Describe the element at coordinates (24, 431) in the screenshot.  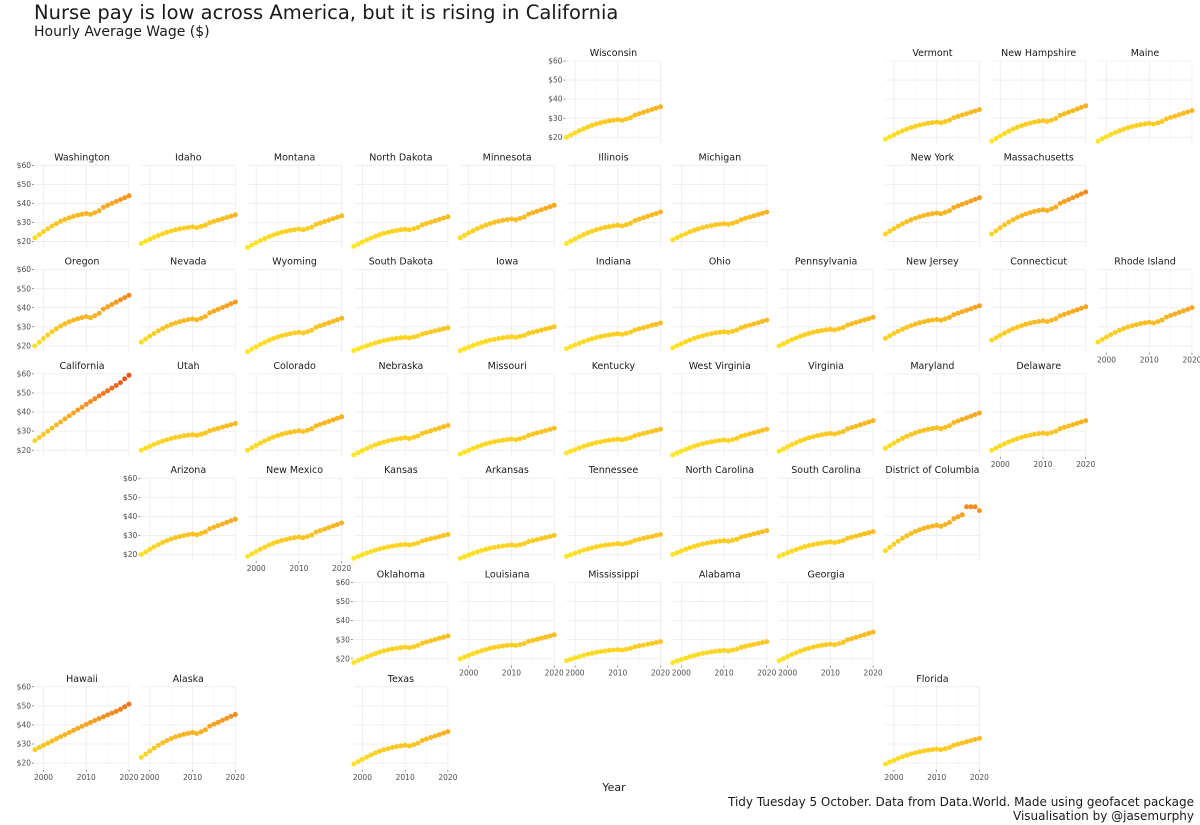
I see `y-tick-label: $30` at that location.